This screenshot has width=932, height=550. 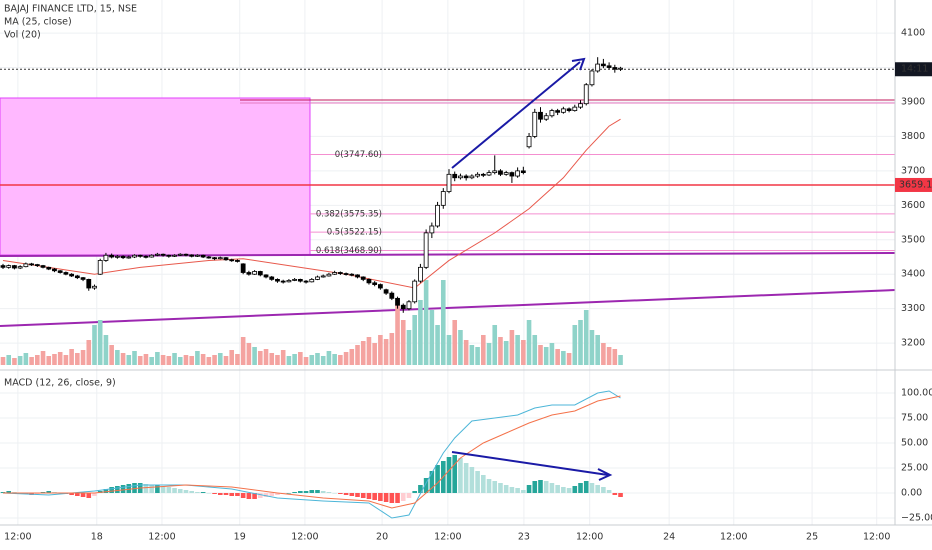 I want to click on y-tick-label: 3200, so click(x=913, y=343).